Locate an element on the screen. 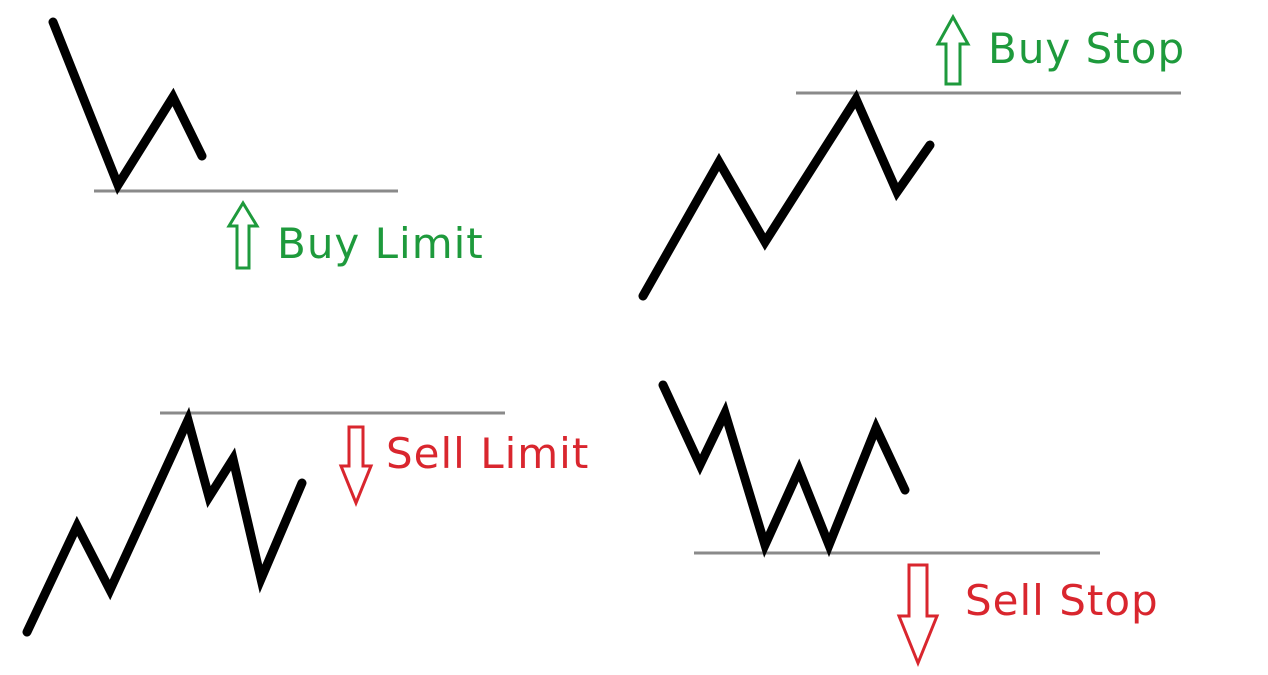  buy-limit-price-path is located at coordinates (127, 106).